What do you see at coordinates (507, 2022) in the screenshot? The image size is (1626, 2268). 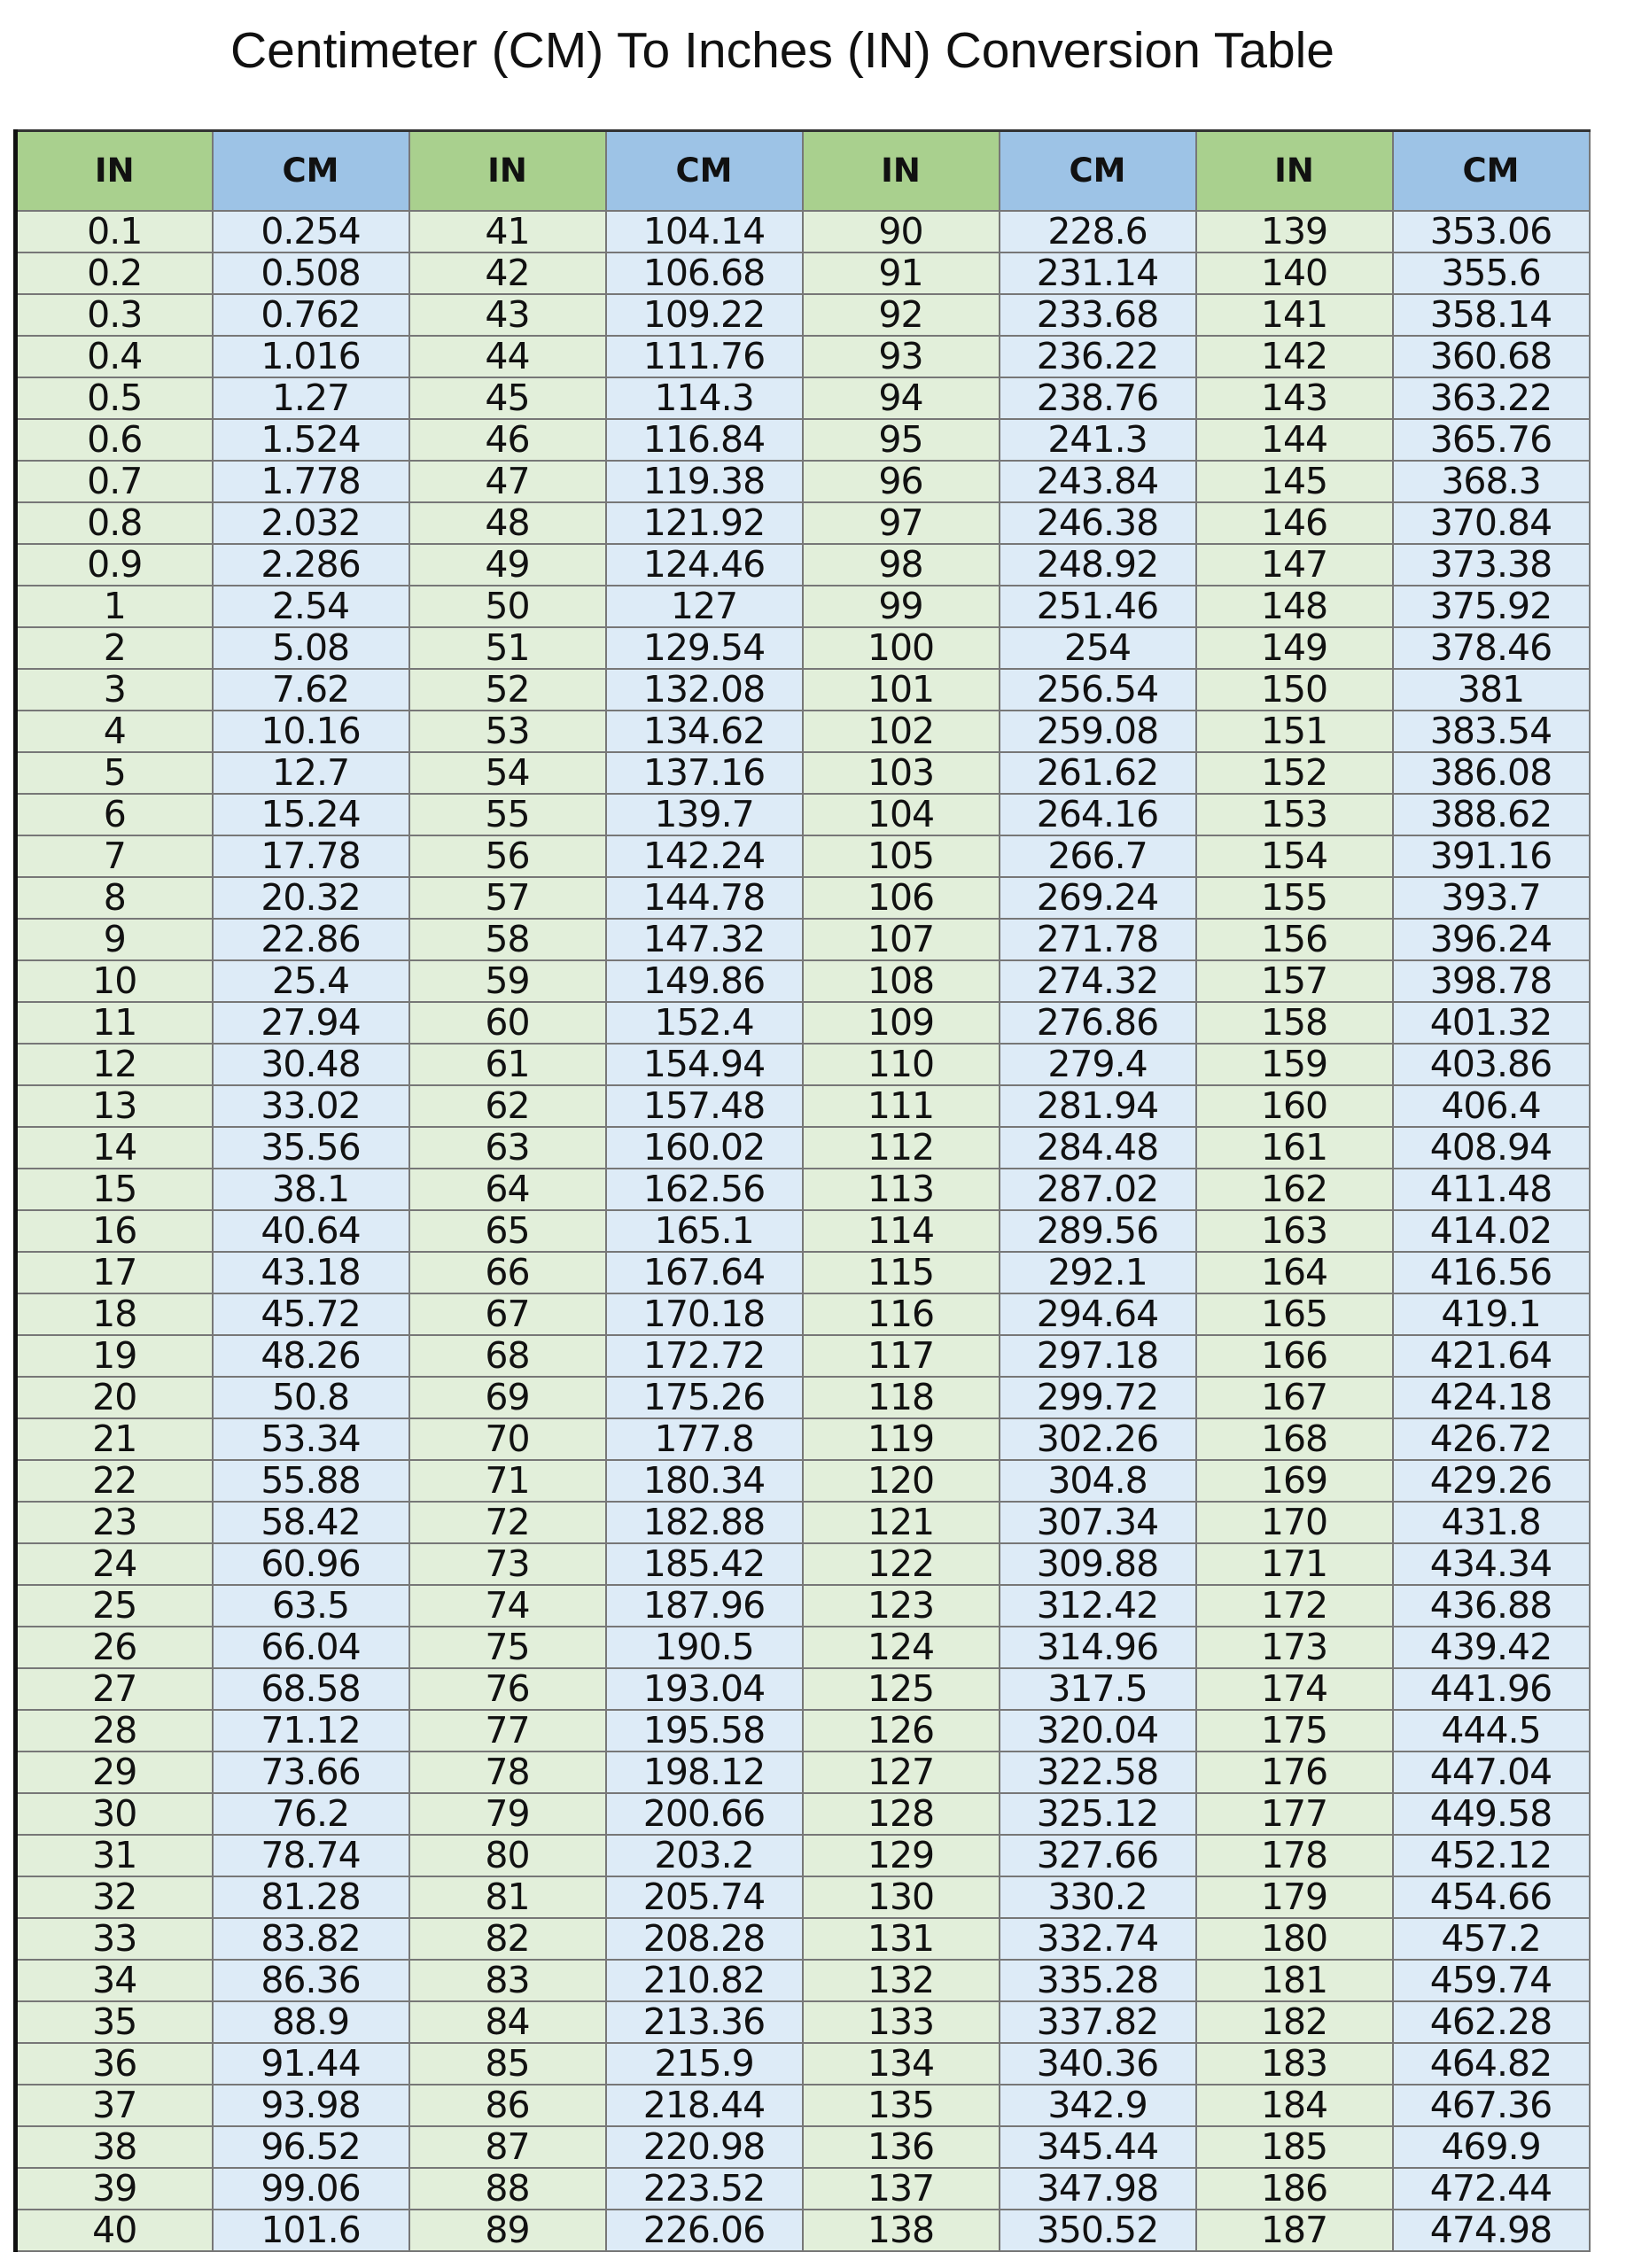 I see `in-cell: 84` at bounding box center [507, 2022].